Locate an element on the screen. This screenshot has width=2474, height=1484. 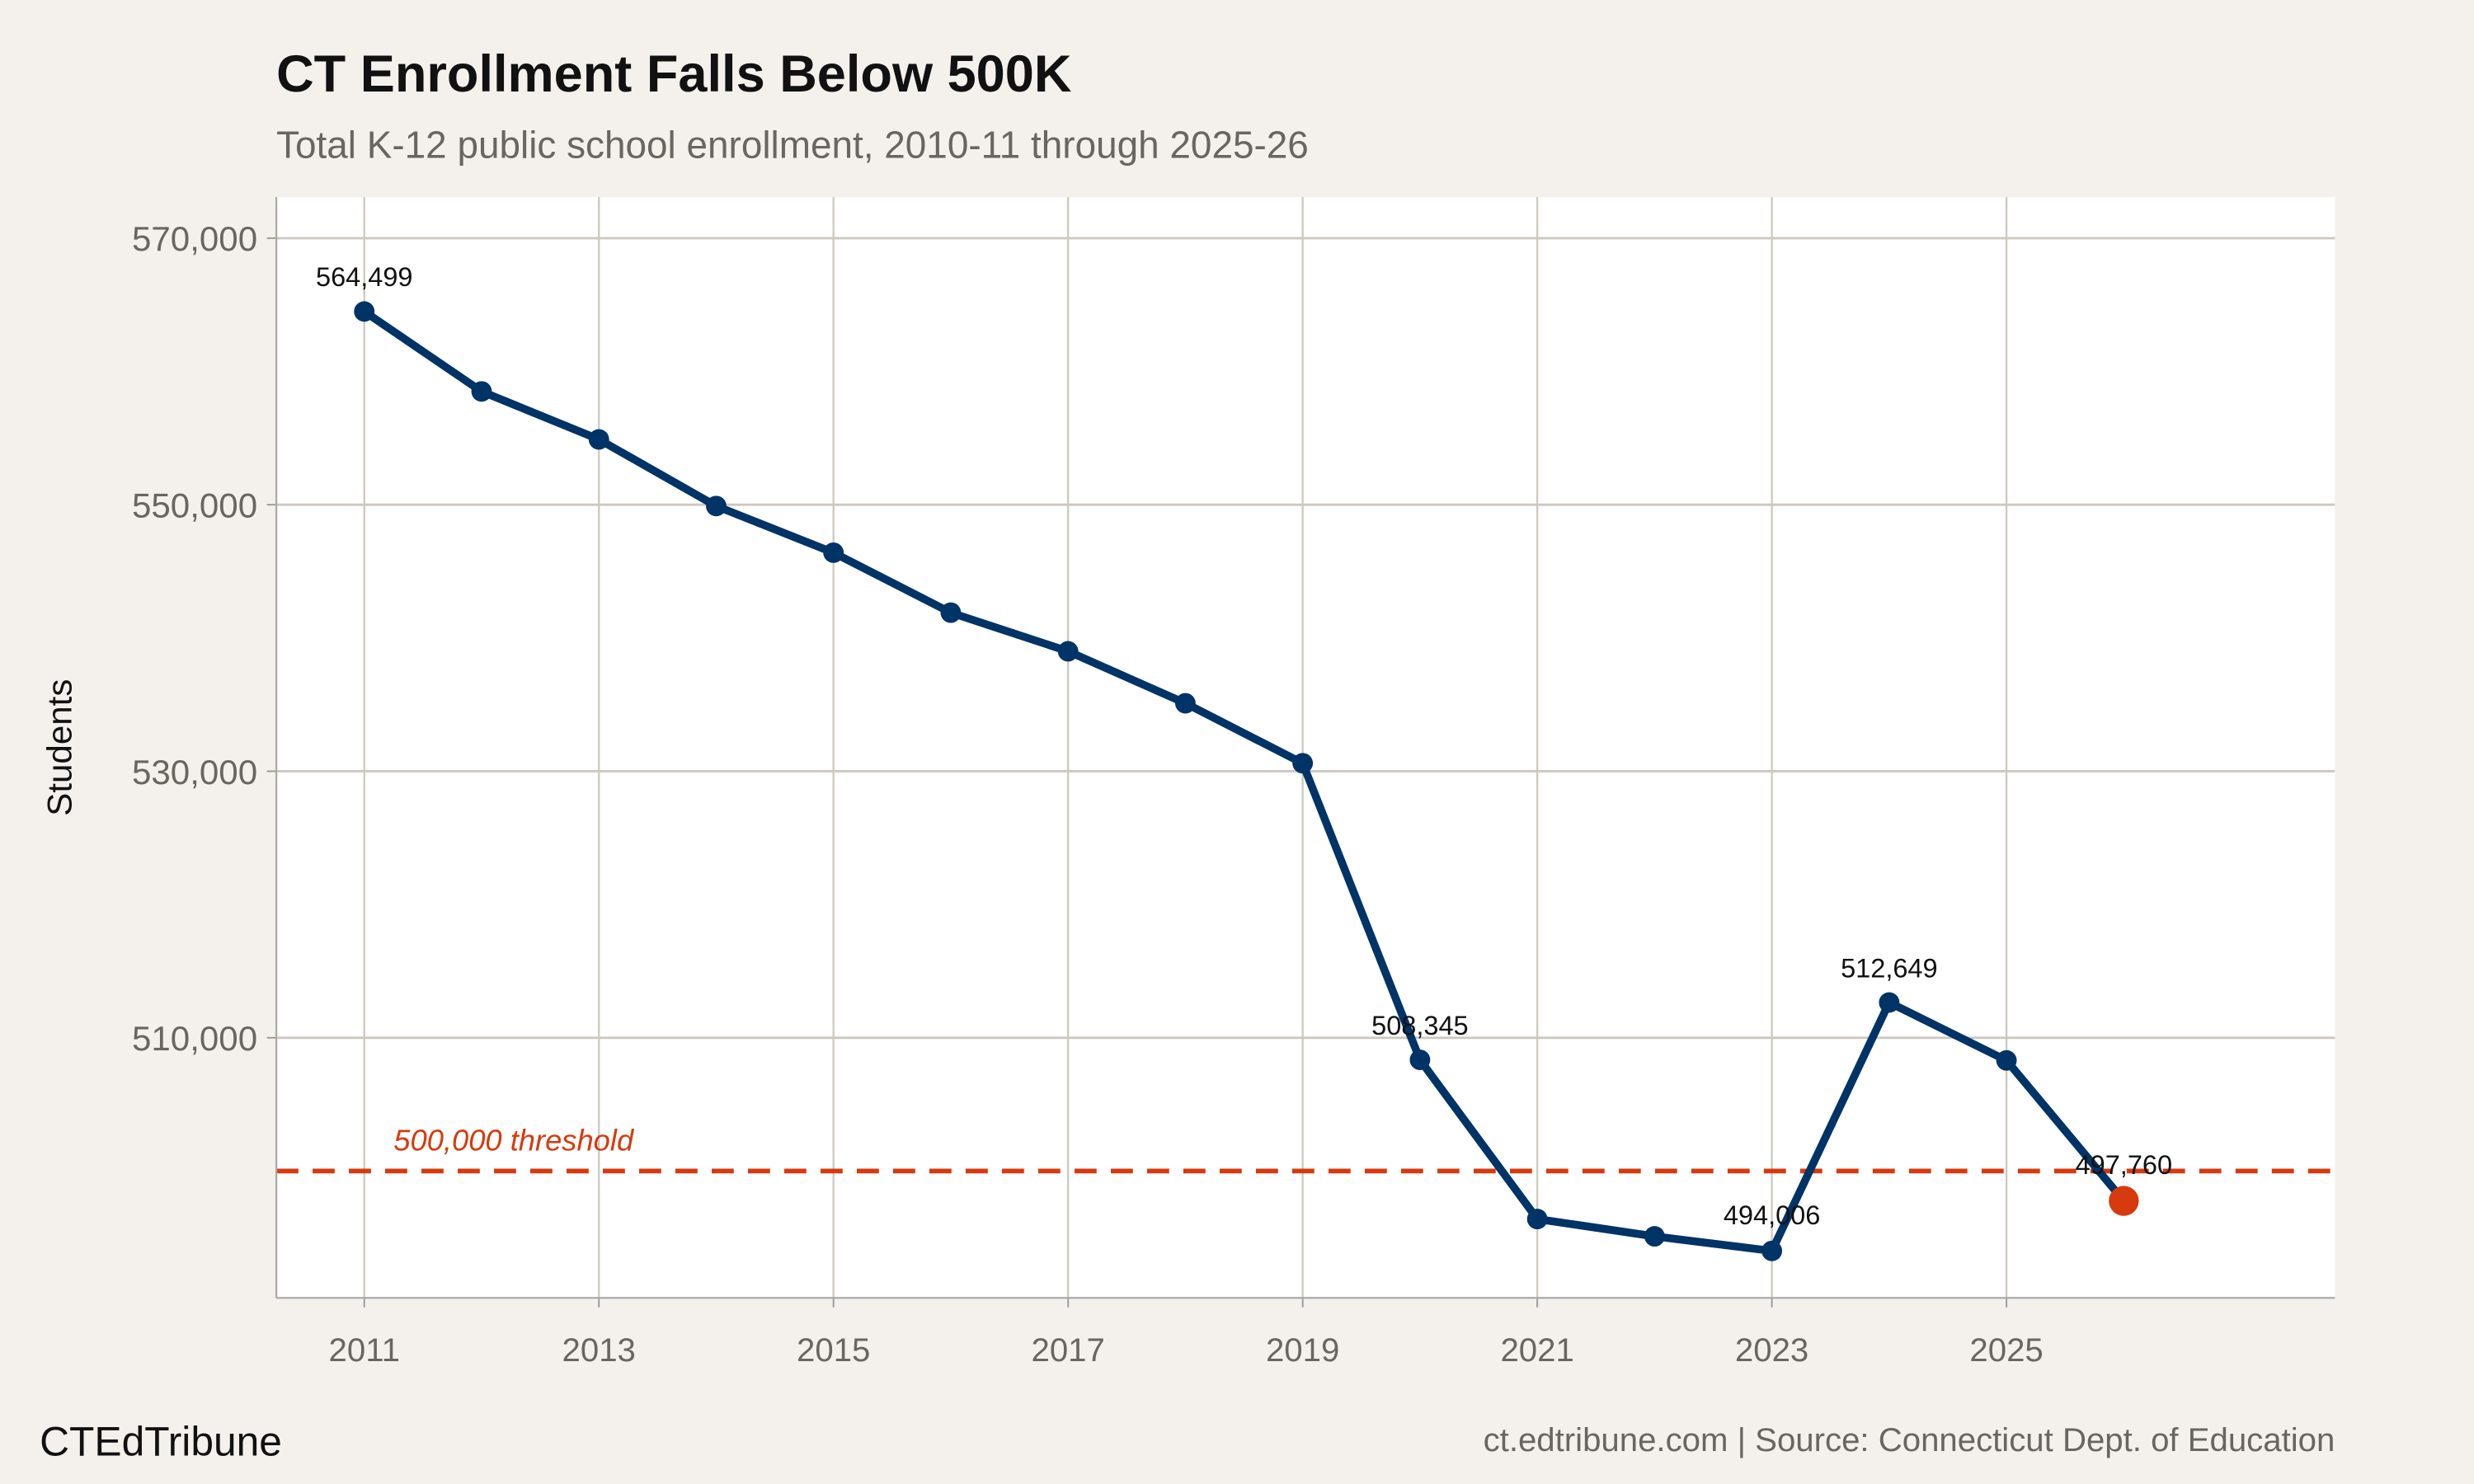
y-tick-label: 530,000 is located at coordinates (194, 772).